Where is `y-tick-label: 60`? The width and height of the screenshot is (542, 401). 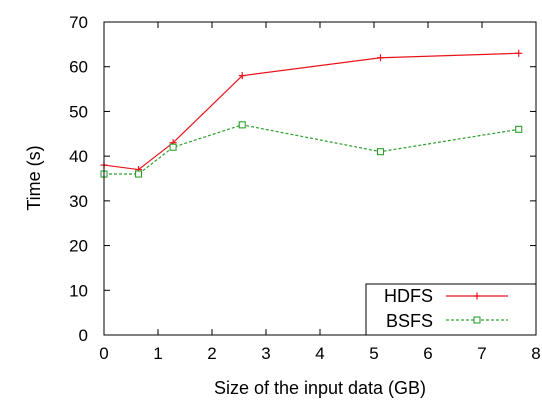
y-tick-label: 60 is located at coordinates (78, 67).